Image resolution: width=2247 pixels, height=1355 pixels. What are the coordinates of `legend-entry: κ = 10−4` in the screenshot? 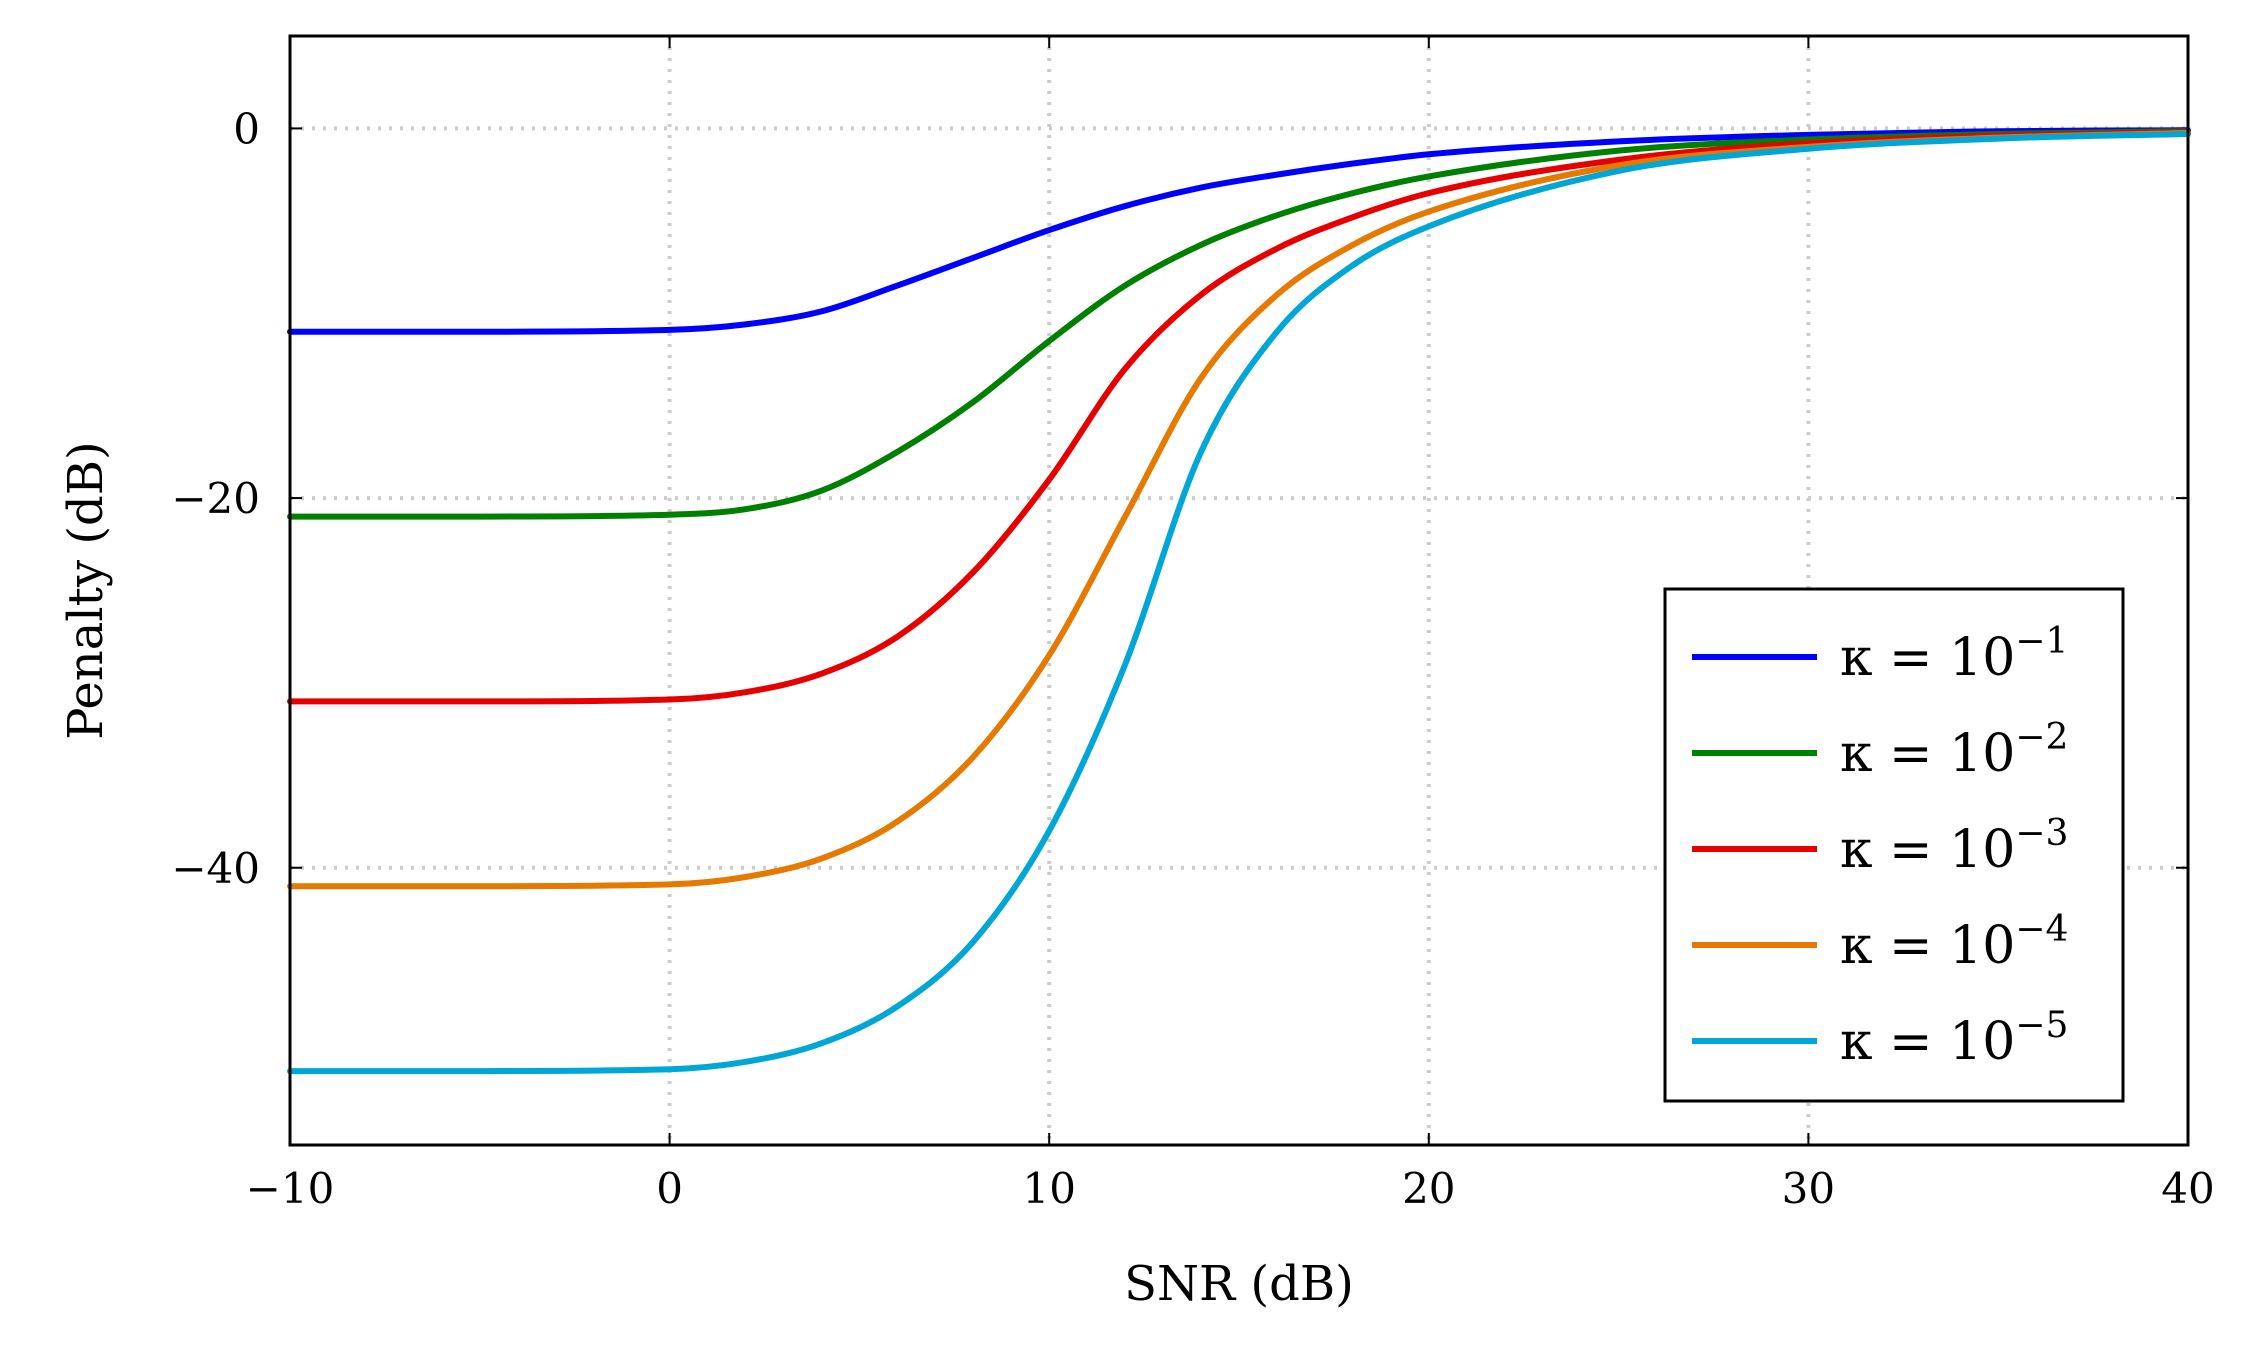 It's located at (1954, 942).